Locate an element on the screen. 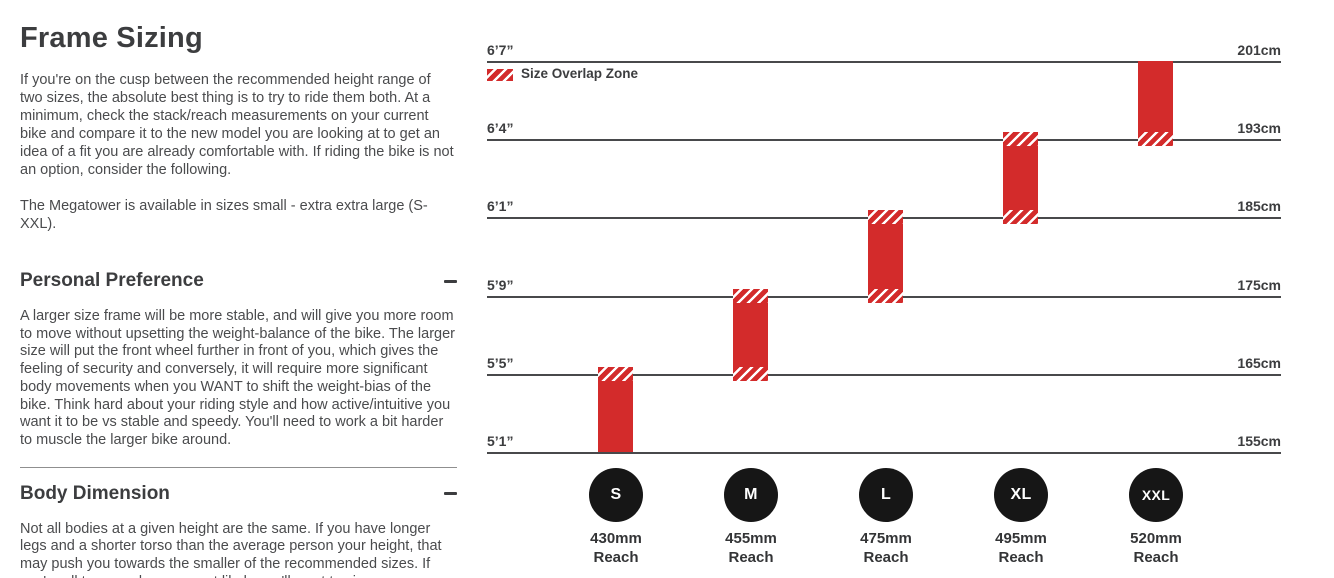 This screenshot has height=578, width=1334. size-letter: M is located at coordinates (751, 494).